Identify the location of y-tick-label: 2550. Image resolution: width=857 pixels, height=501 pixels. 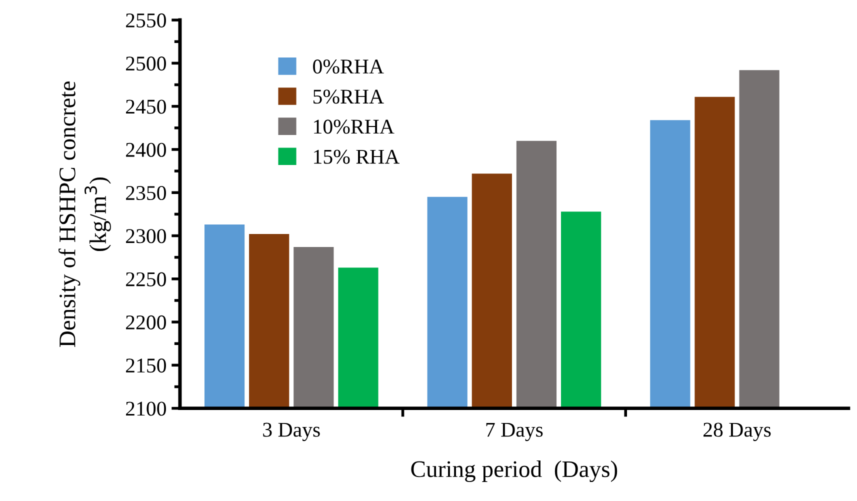
(146, 20).